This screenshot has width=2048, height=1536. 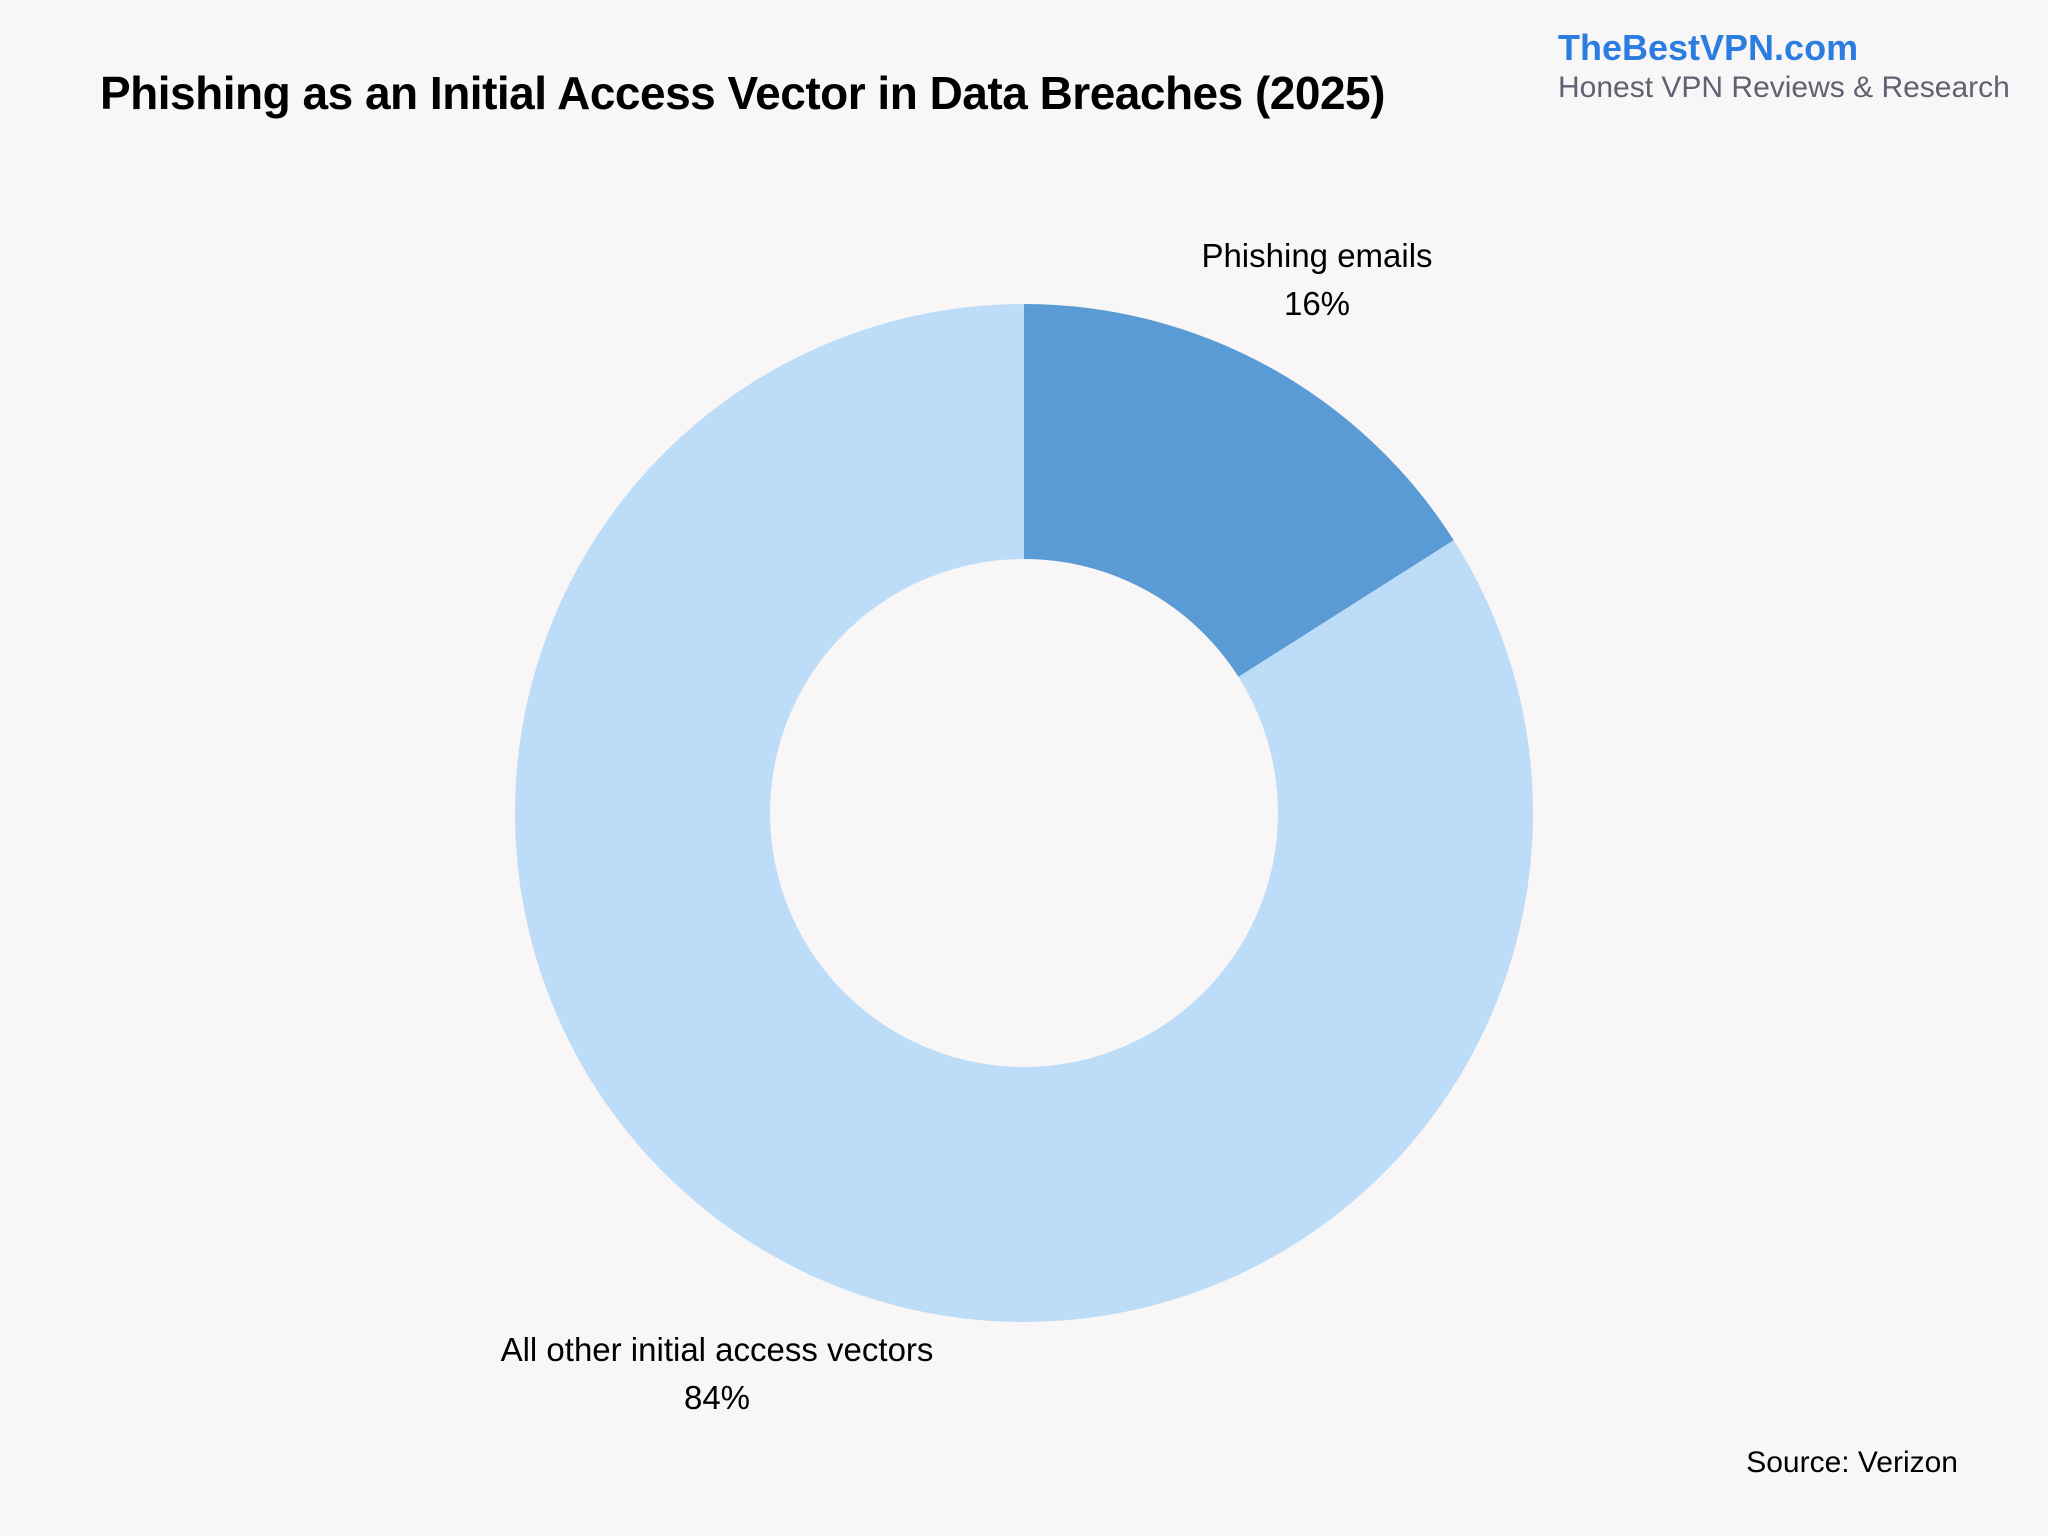 What do you see at coordinates (1317, 255) in the screenshot?
I see `slice-label-phishing-name: Phishing emails` at bounding box center [1317, 255].